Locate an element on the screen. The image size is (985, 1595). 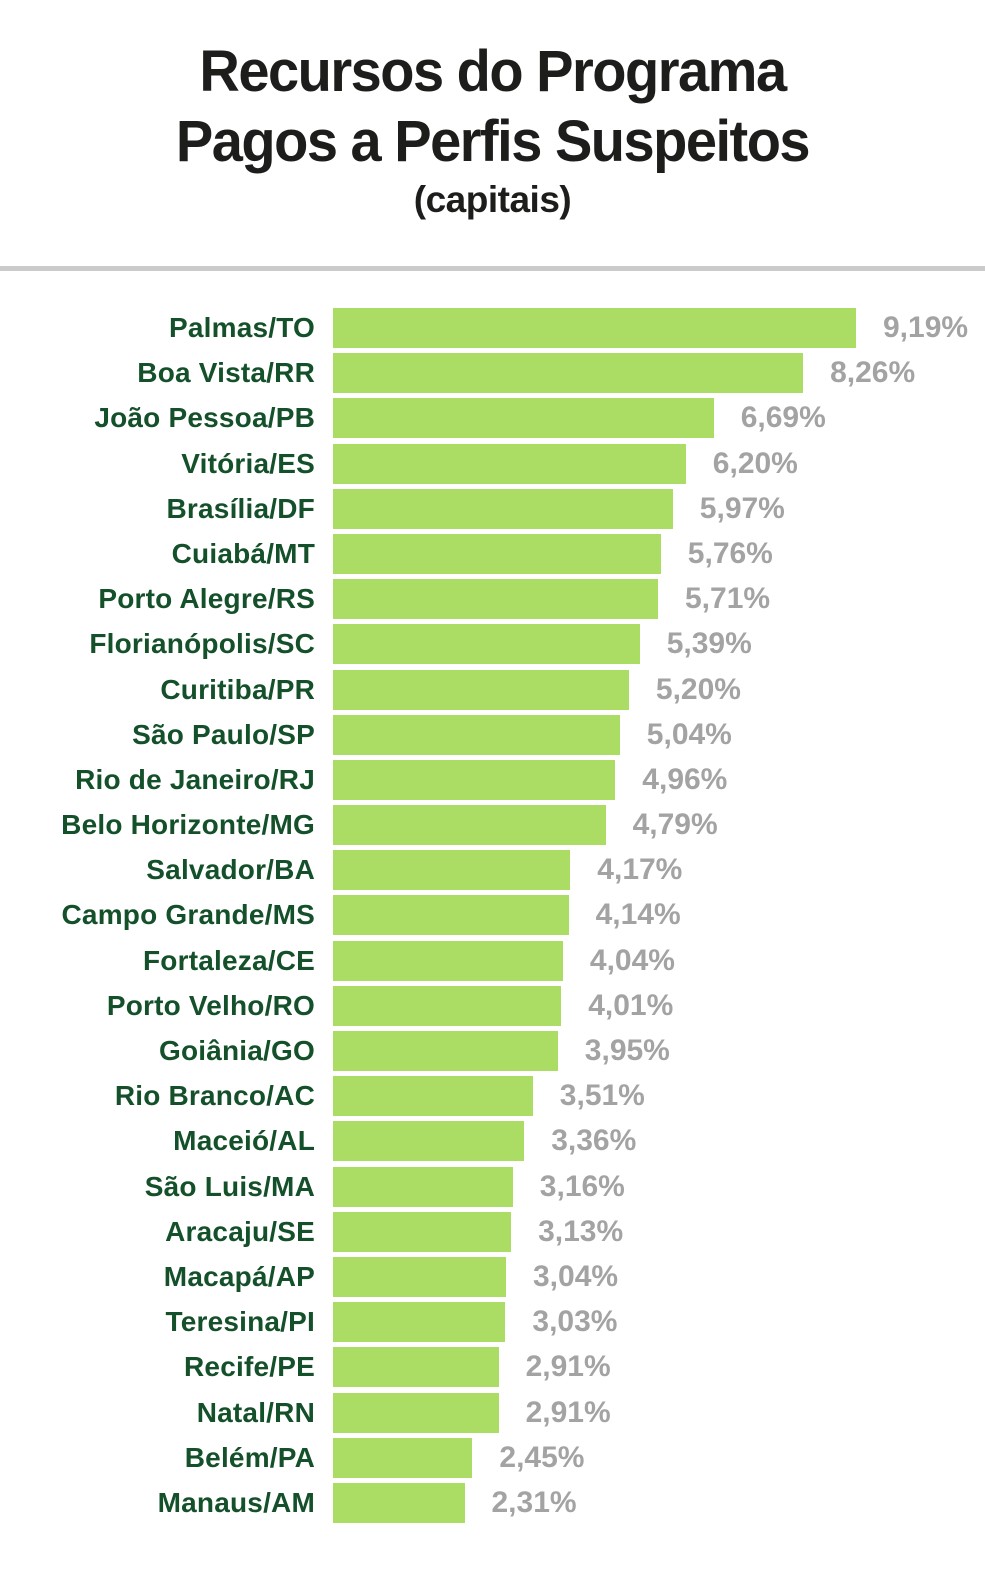
bar-row: Porto Velho/RO 4,01% is located at coordinates (492, 1005).